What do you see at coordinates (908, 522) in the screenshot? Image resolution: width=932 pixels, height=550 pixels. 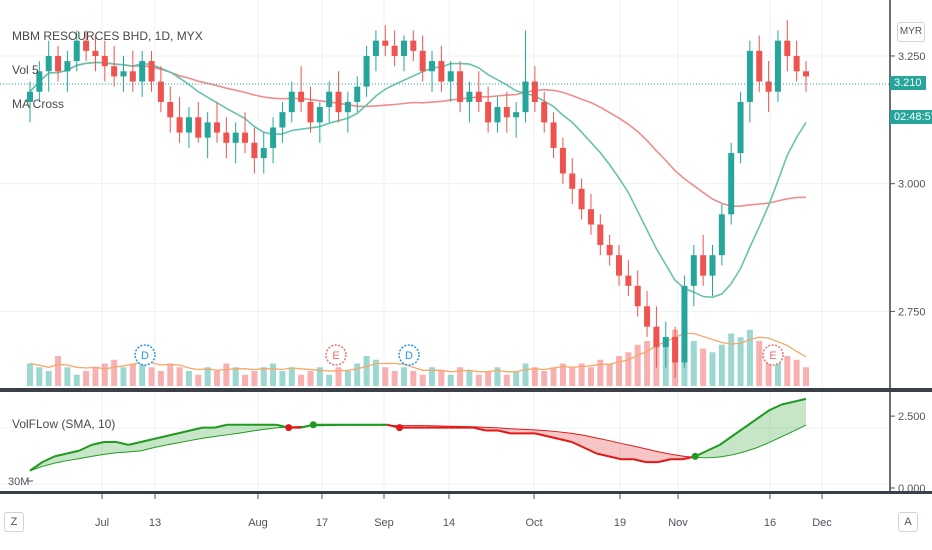 I see `auto-scale-button: A` at bounding box center [908, 522].